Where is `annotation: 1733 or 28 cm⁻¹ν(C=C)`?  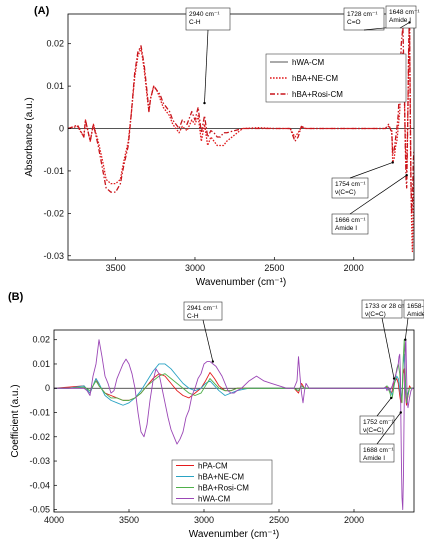 annotation: 1733 or 28 cm⁻¹ν(C=C) is located at coordinates (387, 339).